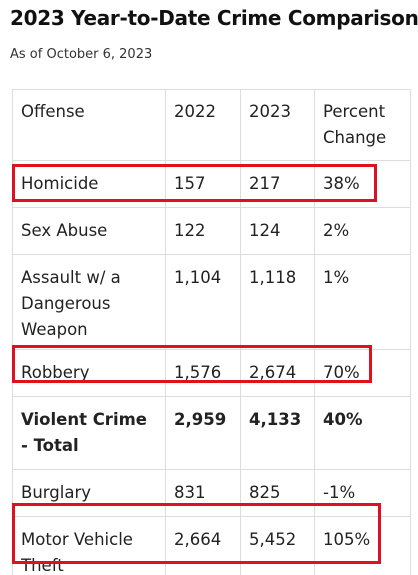 This screenshot has width=418, height=575. Describe the element at coordinates (277, 433) in the screenshot. I see `cell-2023: 4,133` at that location.